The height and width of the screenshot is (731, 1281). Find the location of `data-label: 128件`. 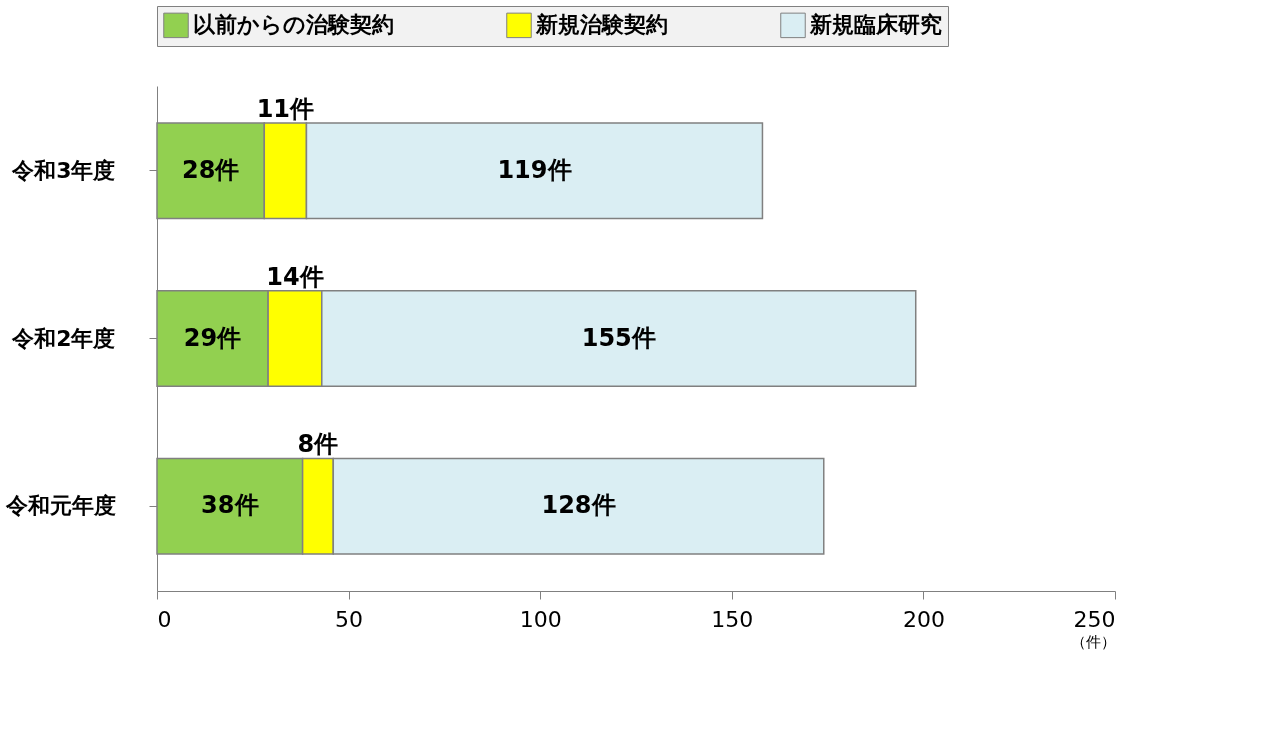

data-label: 128件 is located at coordinates (578, 505).